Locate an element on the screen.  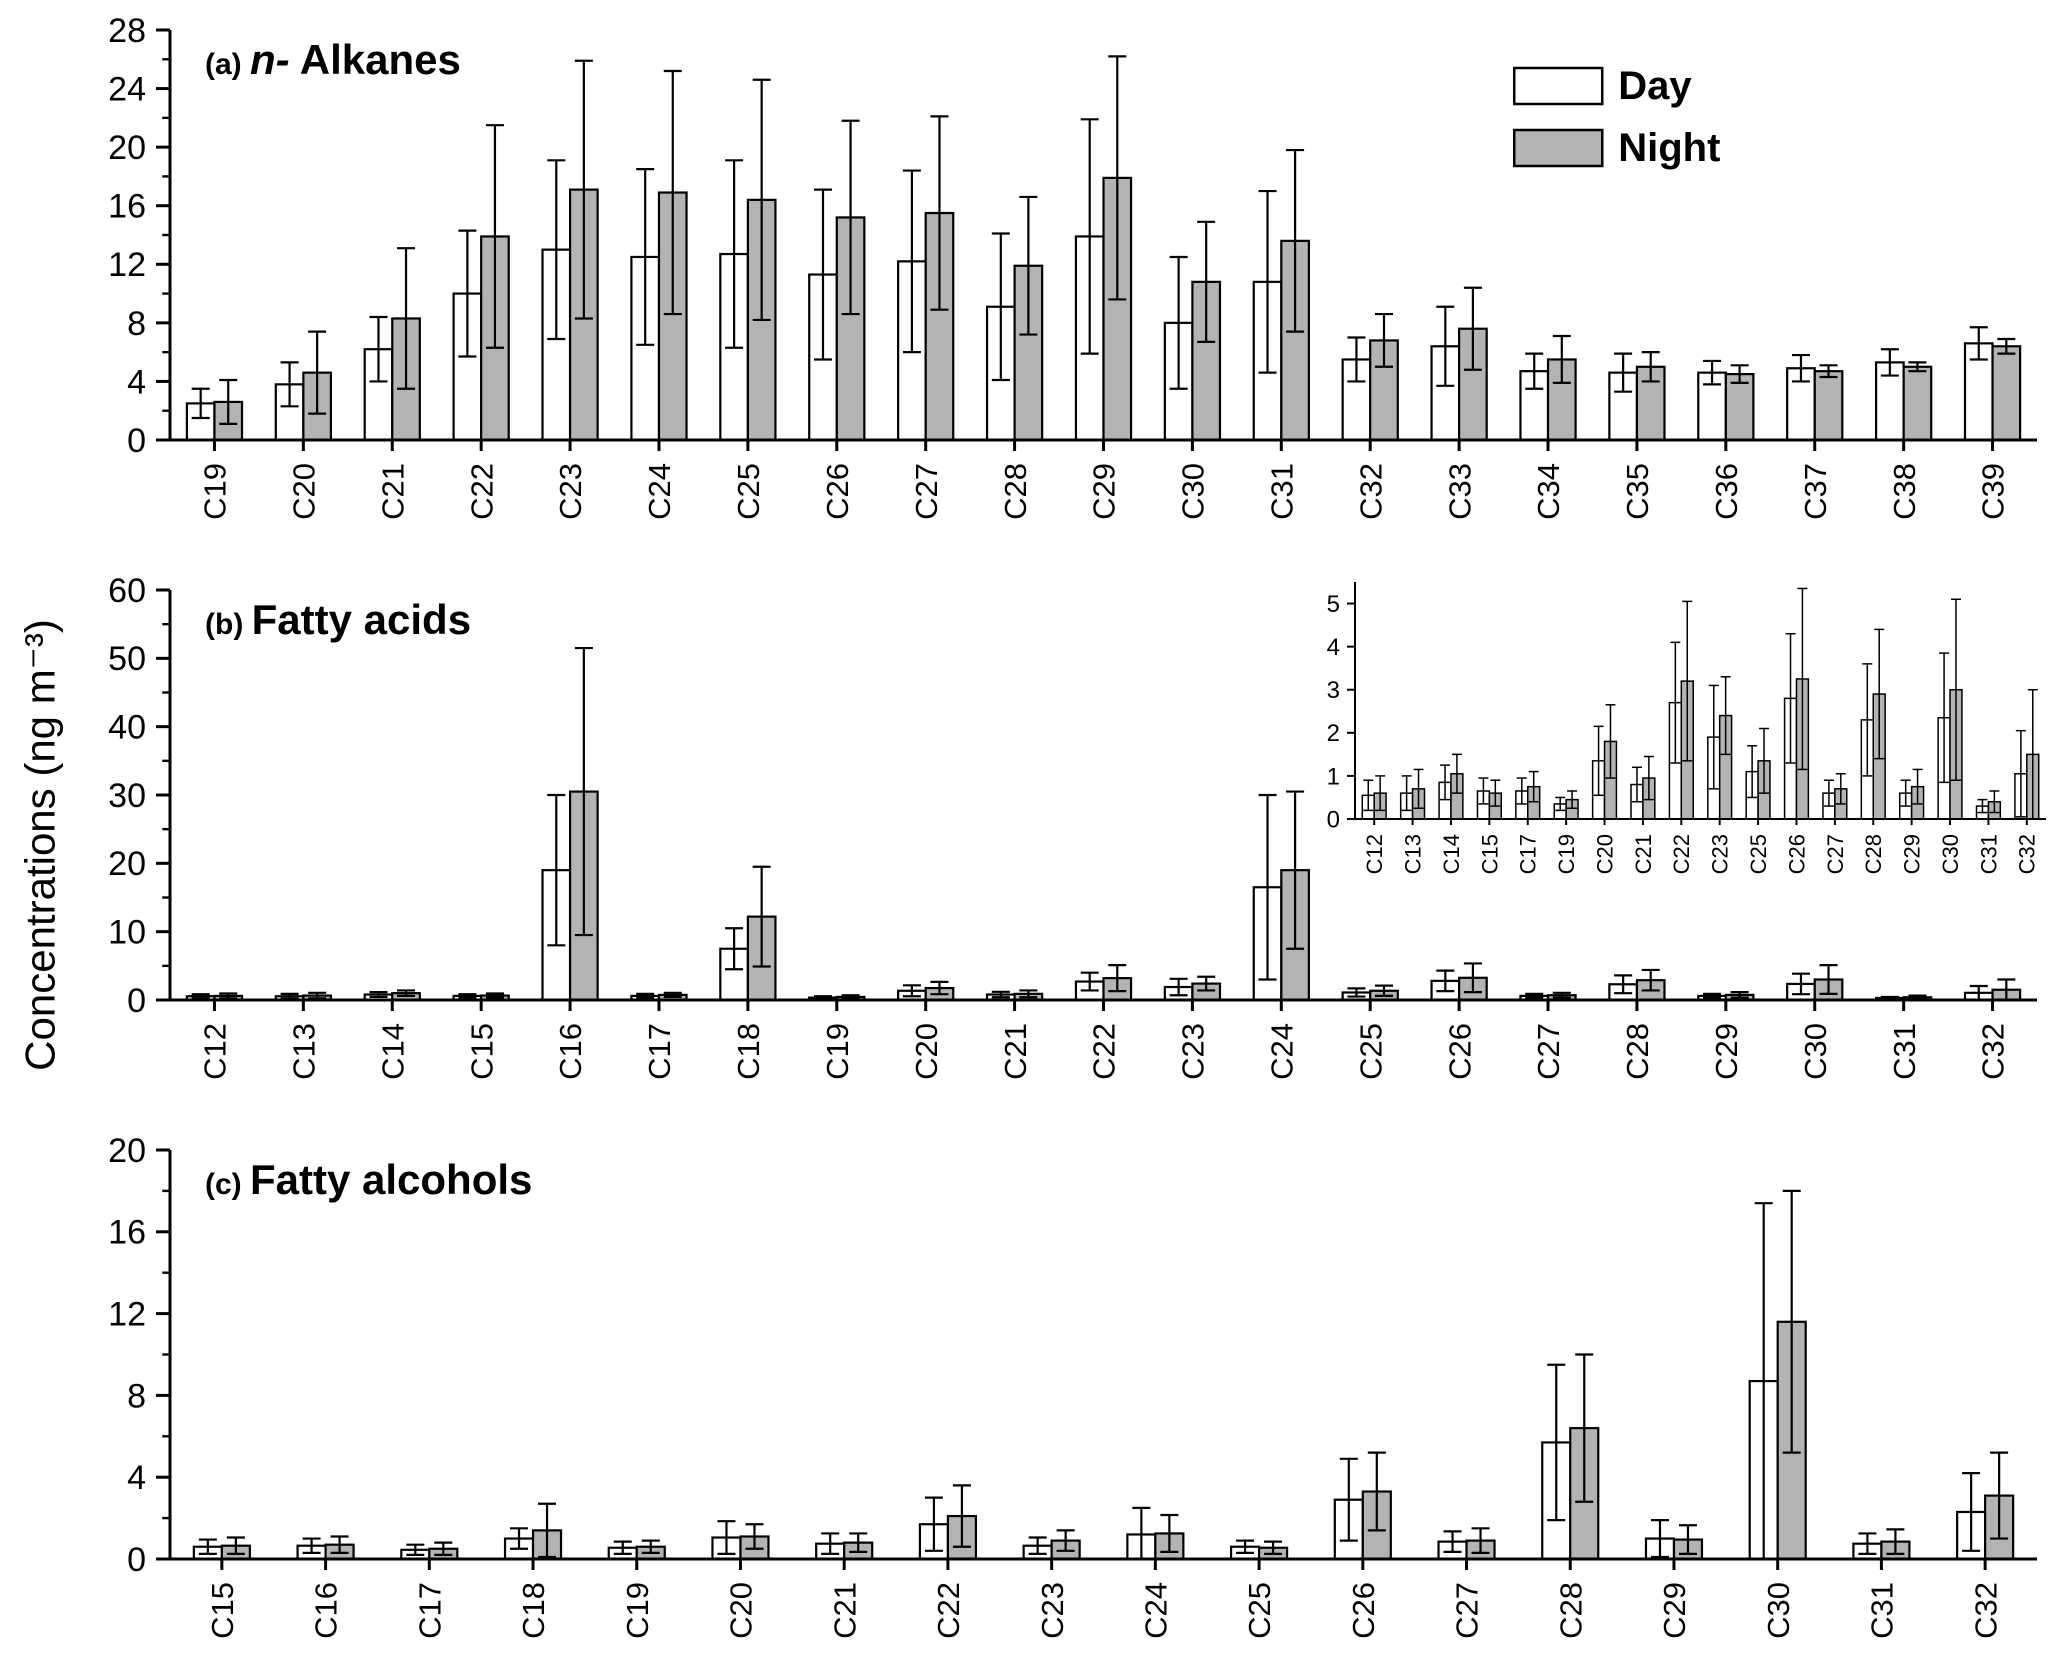
bar-night-C38 is located at coordinates (1917, 403).